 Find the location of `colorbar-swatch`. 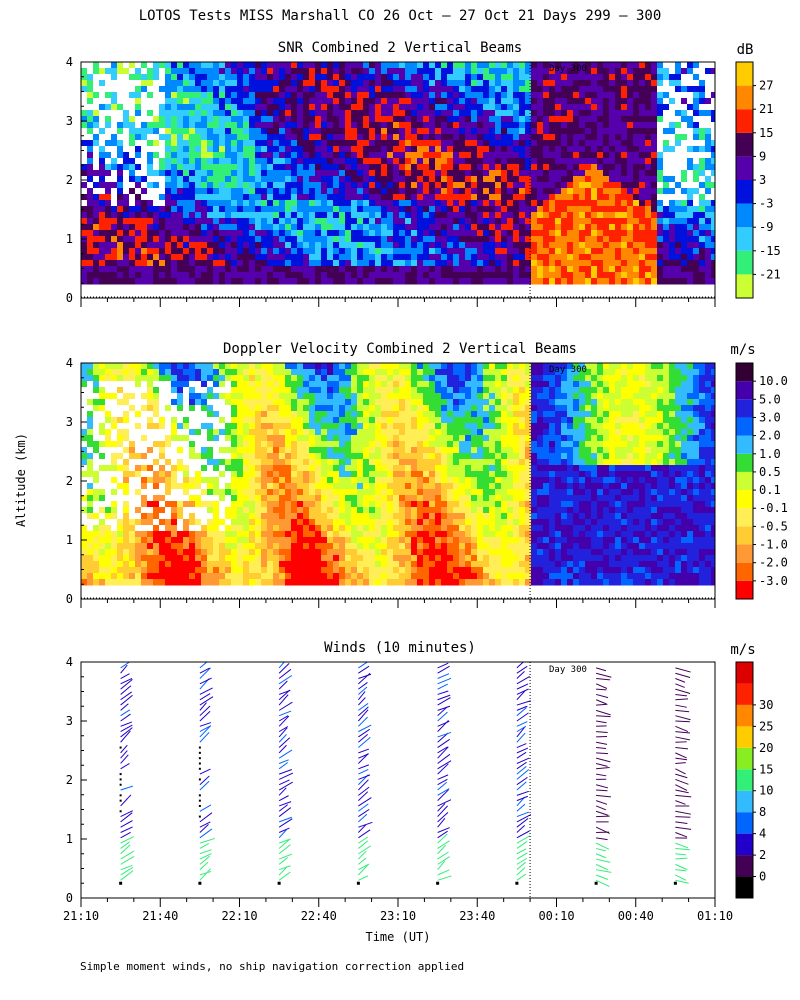

colorbar-swatch is located at coordinates (744, 97).